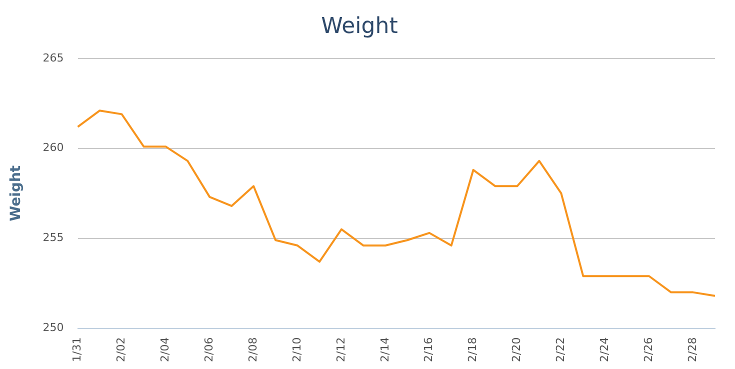  What do you see at coordinates (341, 349) in the screenshot?
I see `x-tick-label: 2/12` at bounding box center [341, 349].